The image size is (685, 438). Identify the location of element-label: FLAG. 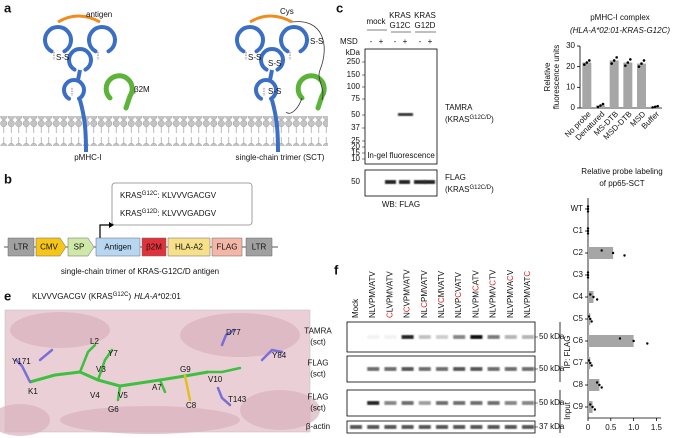
(227, 247).